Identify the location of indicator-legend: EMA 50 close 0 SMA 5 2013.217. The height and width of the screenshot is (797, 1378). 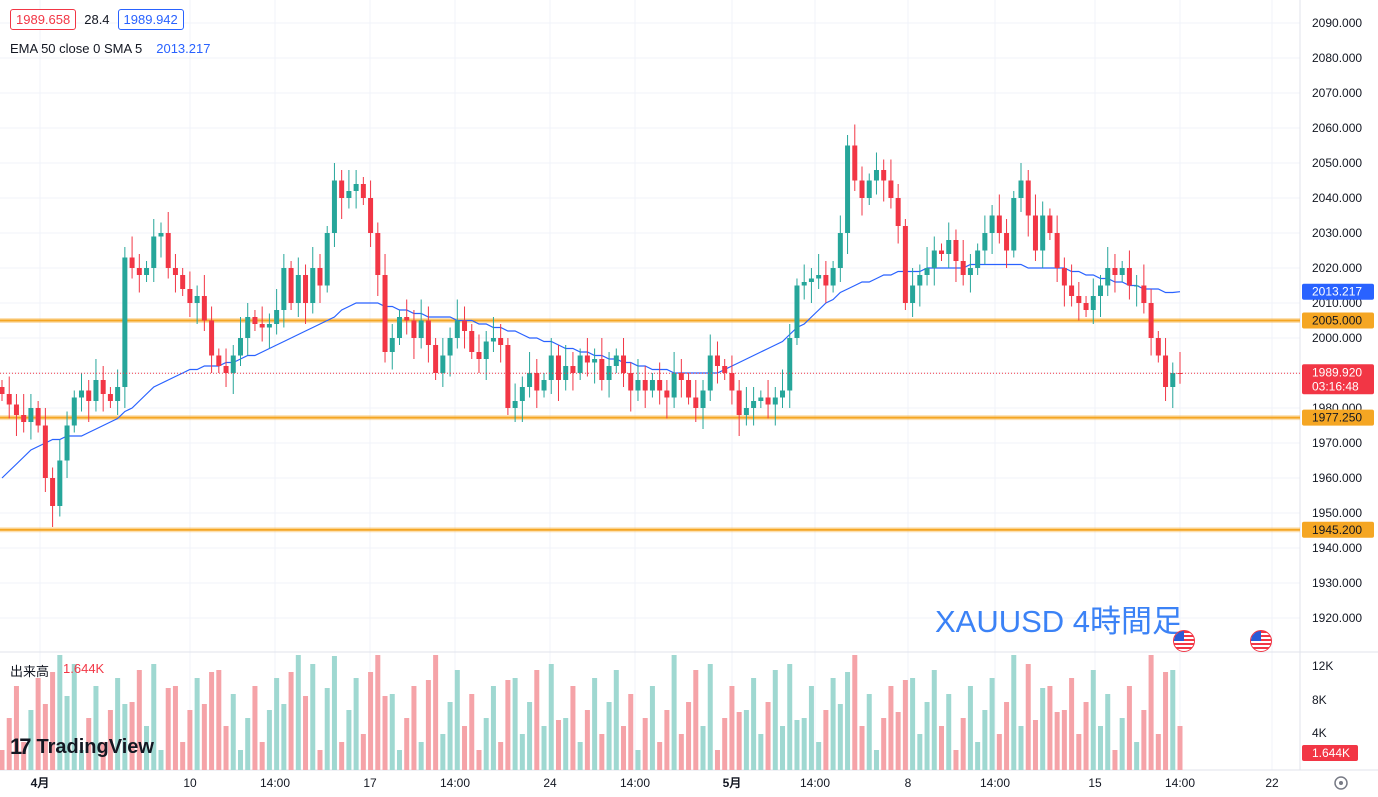
(110, 48).